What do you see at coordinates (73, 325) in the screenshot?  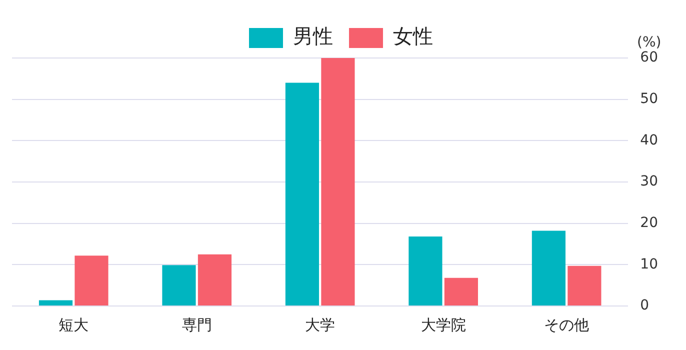 I see `x-tick-label: 短大` at bounding box center [73, 325].